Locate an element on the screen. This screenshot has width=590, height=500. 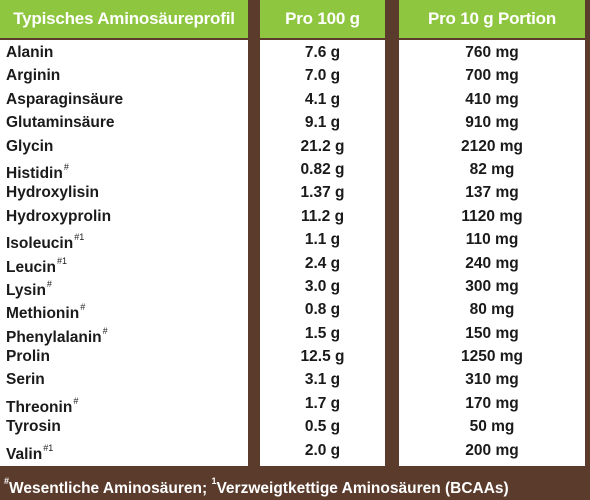
value-per-10g: 2120 mg is located at coordinates (492, 146).